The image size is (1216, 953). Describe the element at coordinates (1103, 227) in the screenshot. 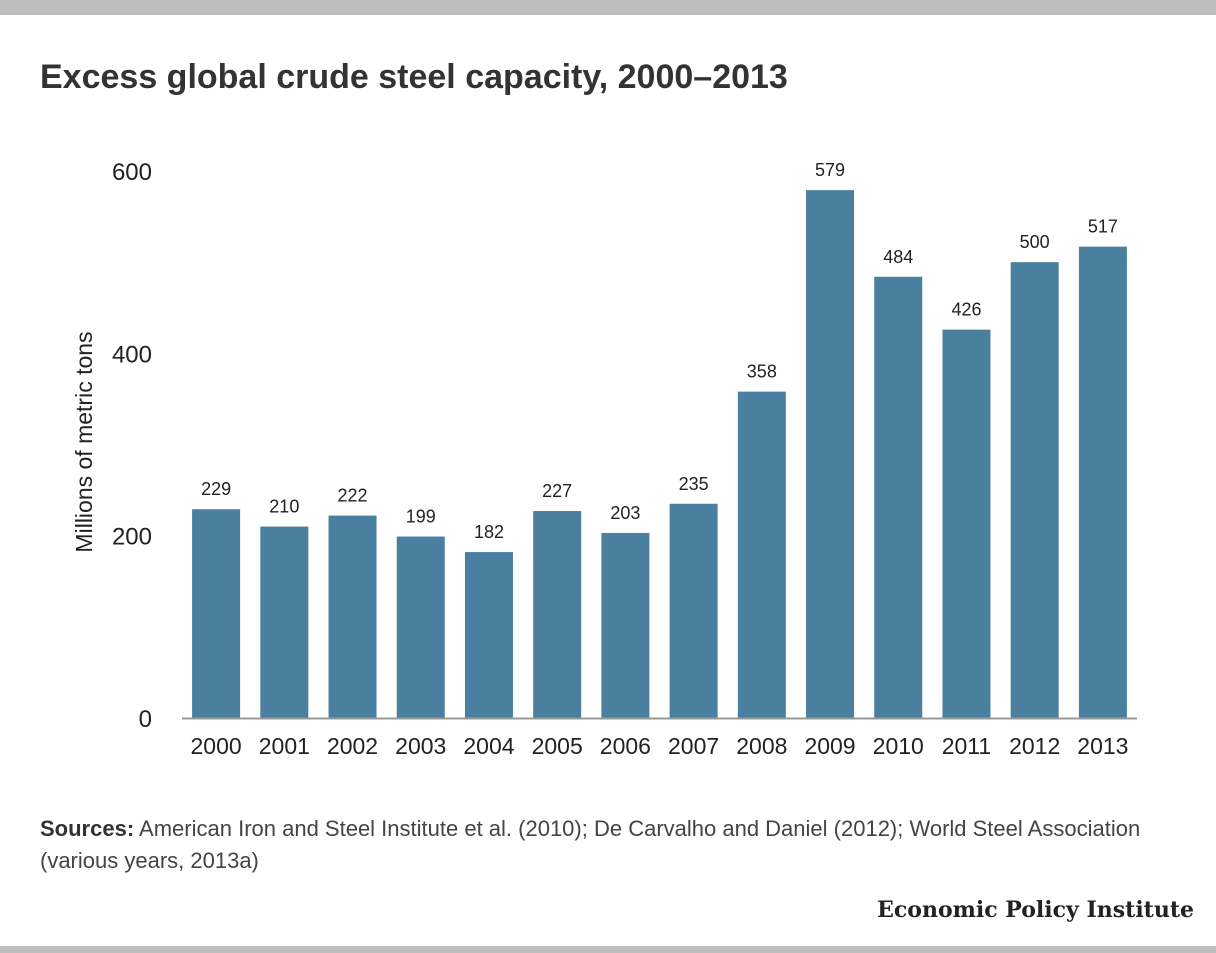

I see `bar-value-label: 517` at that location.